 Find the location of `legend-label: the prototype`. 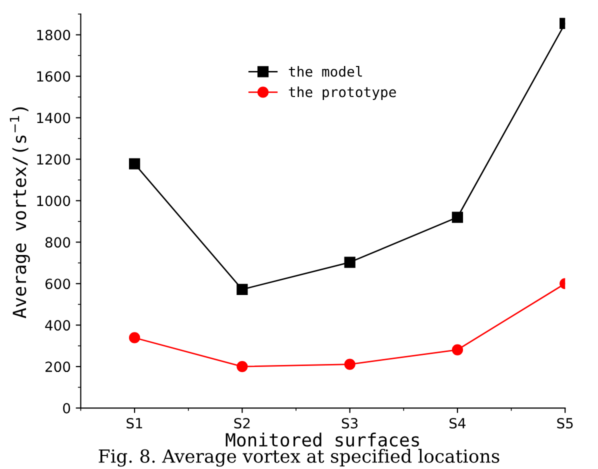

legend-label: the prototype is located at coordinates (342, 93).